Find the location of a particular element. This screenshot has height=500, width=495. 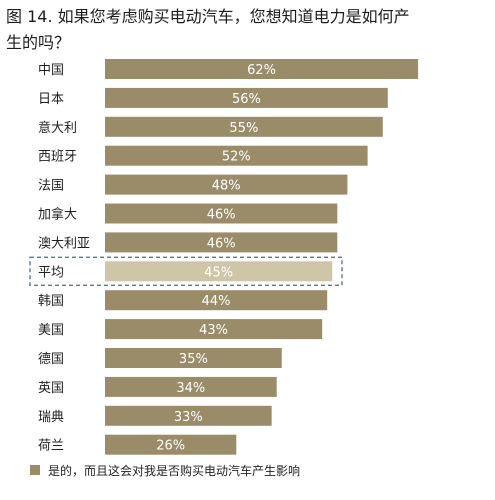

value-label-3: 52% is located at coordinates (236, 157).